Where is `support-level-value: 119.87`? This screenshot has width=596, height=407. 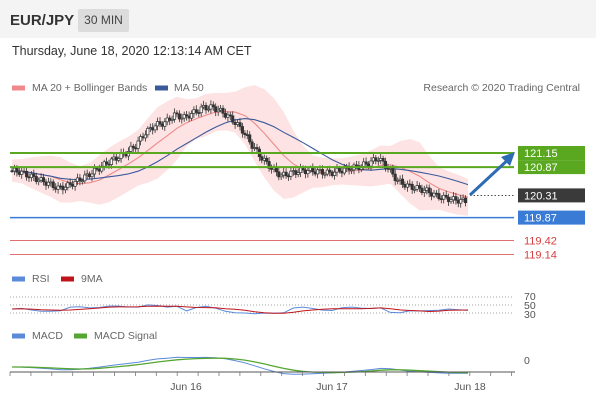
support-level-value: 119.87 is located at coordinates (540, 219).